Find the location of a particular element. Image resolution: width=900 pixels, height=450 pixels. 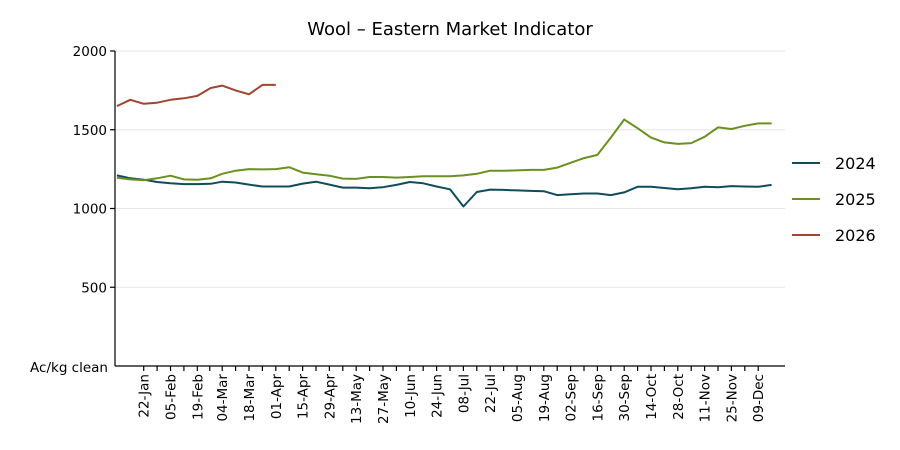

x-tick-label: 22-Jul is located at coordinates (491, 393).